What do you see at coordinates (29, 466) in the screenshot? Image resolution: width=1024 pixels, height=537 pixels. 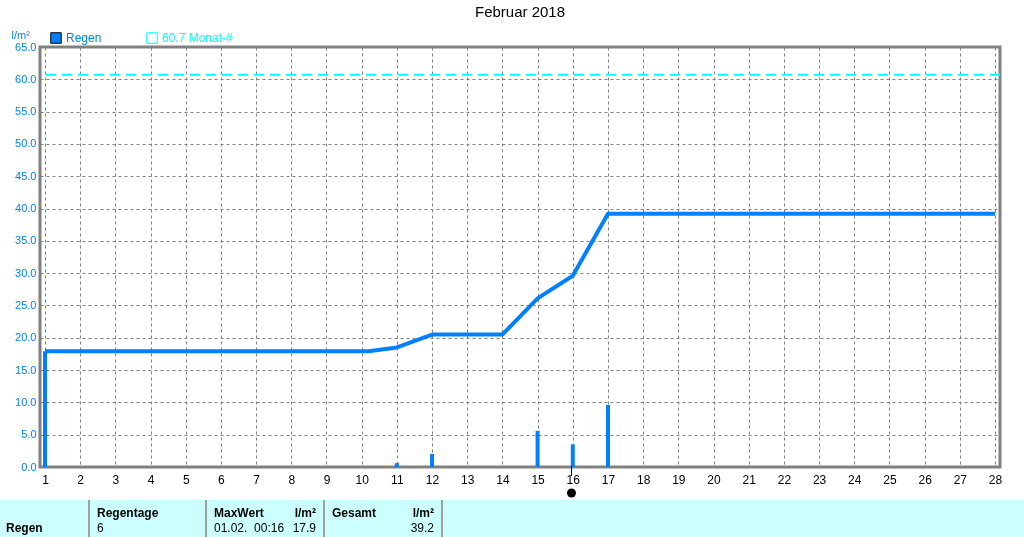 I see `y-tick-label: 0.0` at bounding box center [29, 466].